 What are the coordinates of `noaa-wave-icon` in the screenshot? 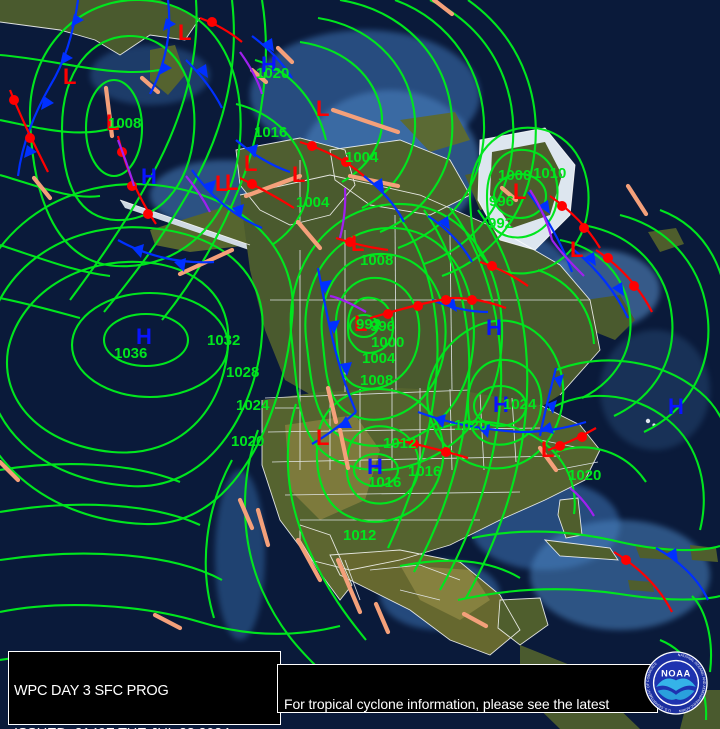 It's located at (676, 694).